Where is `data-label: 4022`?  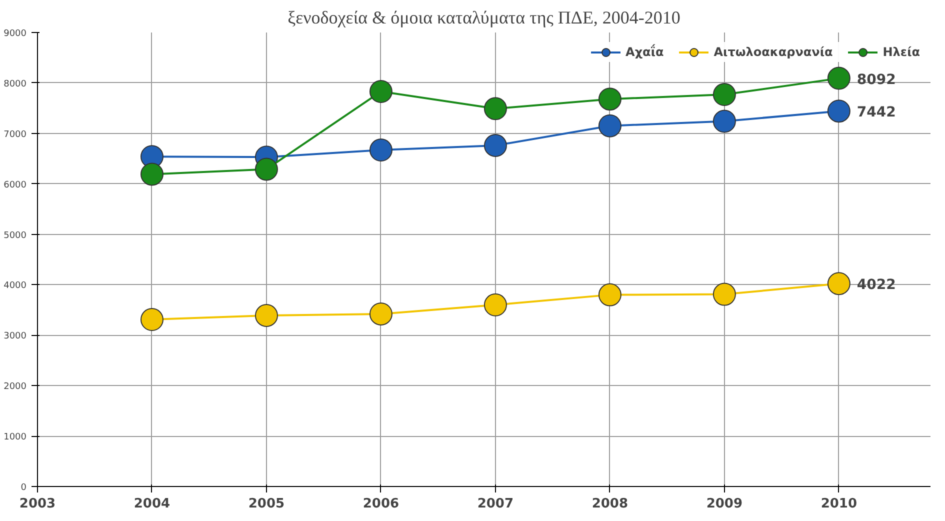
data-label: 4022 is located at coordinates (876, 285).